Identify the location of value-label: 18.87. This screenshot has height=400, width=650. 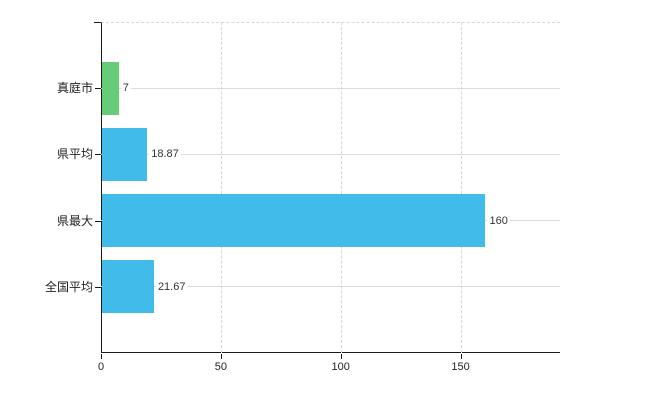
(165, 154).